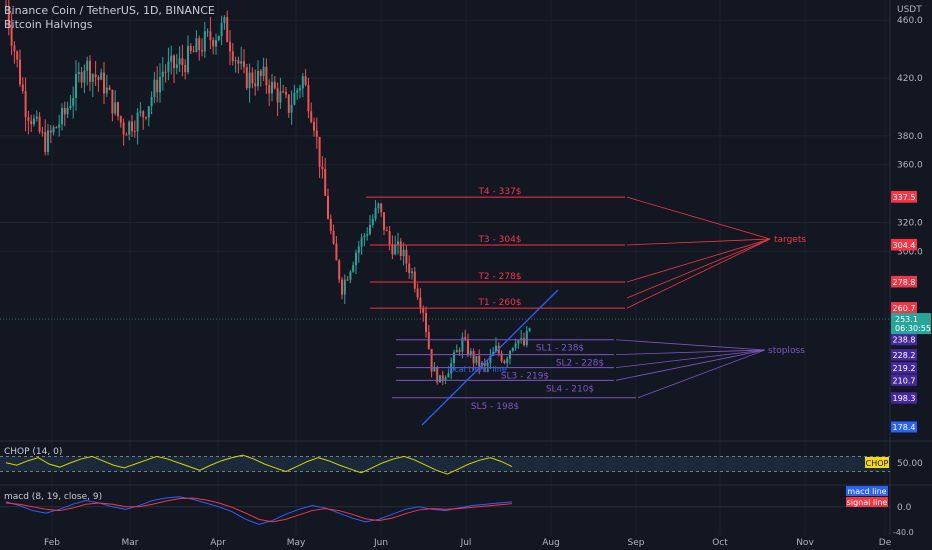 Image resolution: width=932 pixels, height=550 pixels. What do you see at coordinates (259, 510) in the screenshot?
I see `macd-series` at bounding box center [259, 510].